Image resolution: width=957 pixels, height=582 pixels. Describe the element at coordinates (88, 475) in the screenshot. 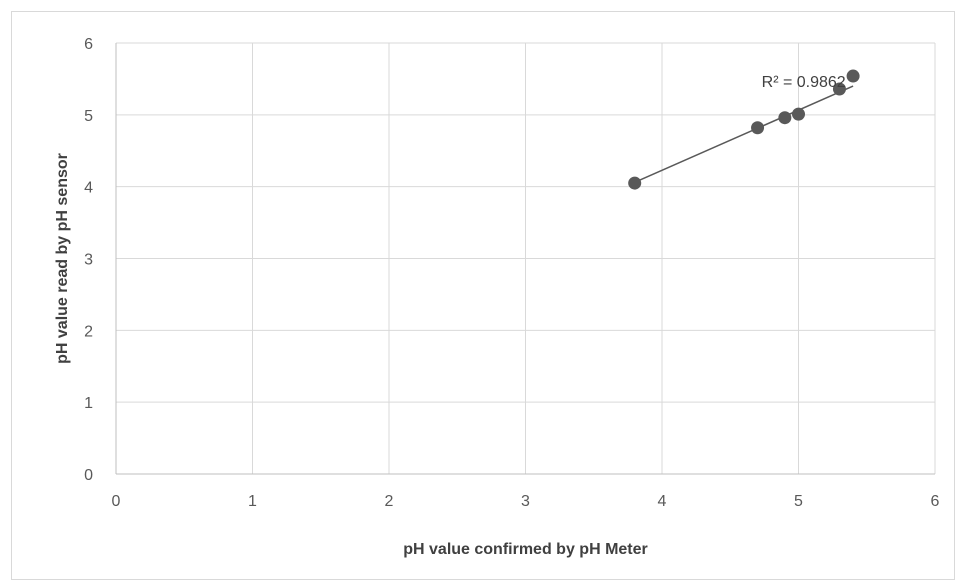

I see `y-tick-label: 0` at that location.